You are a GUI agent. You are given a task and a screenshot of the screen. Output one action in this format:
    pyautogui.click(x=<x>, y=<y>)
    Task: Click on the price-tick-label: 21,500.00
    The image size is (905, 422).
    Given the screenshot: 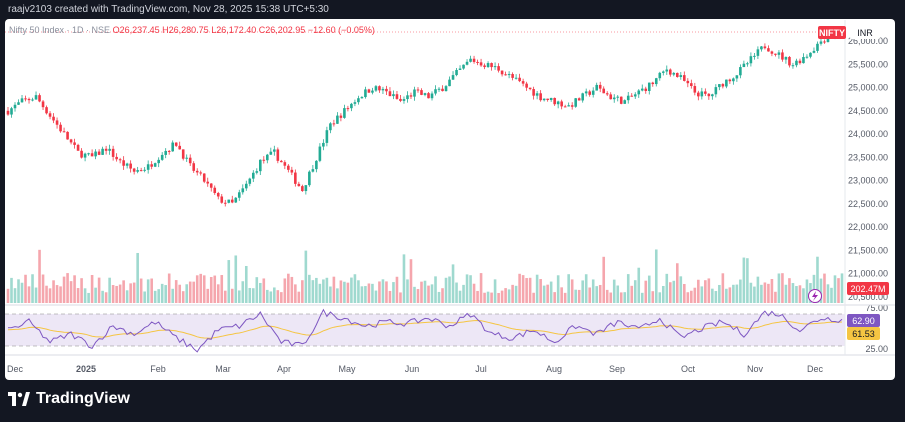 What is the action you would take?
    pyautogui.click(x=868, y=250)
    